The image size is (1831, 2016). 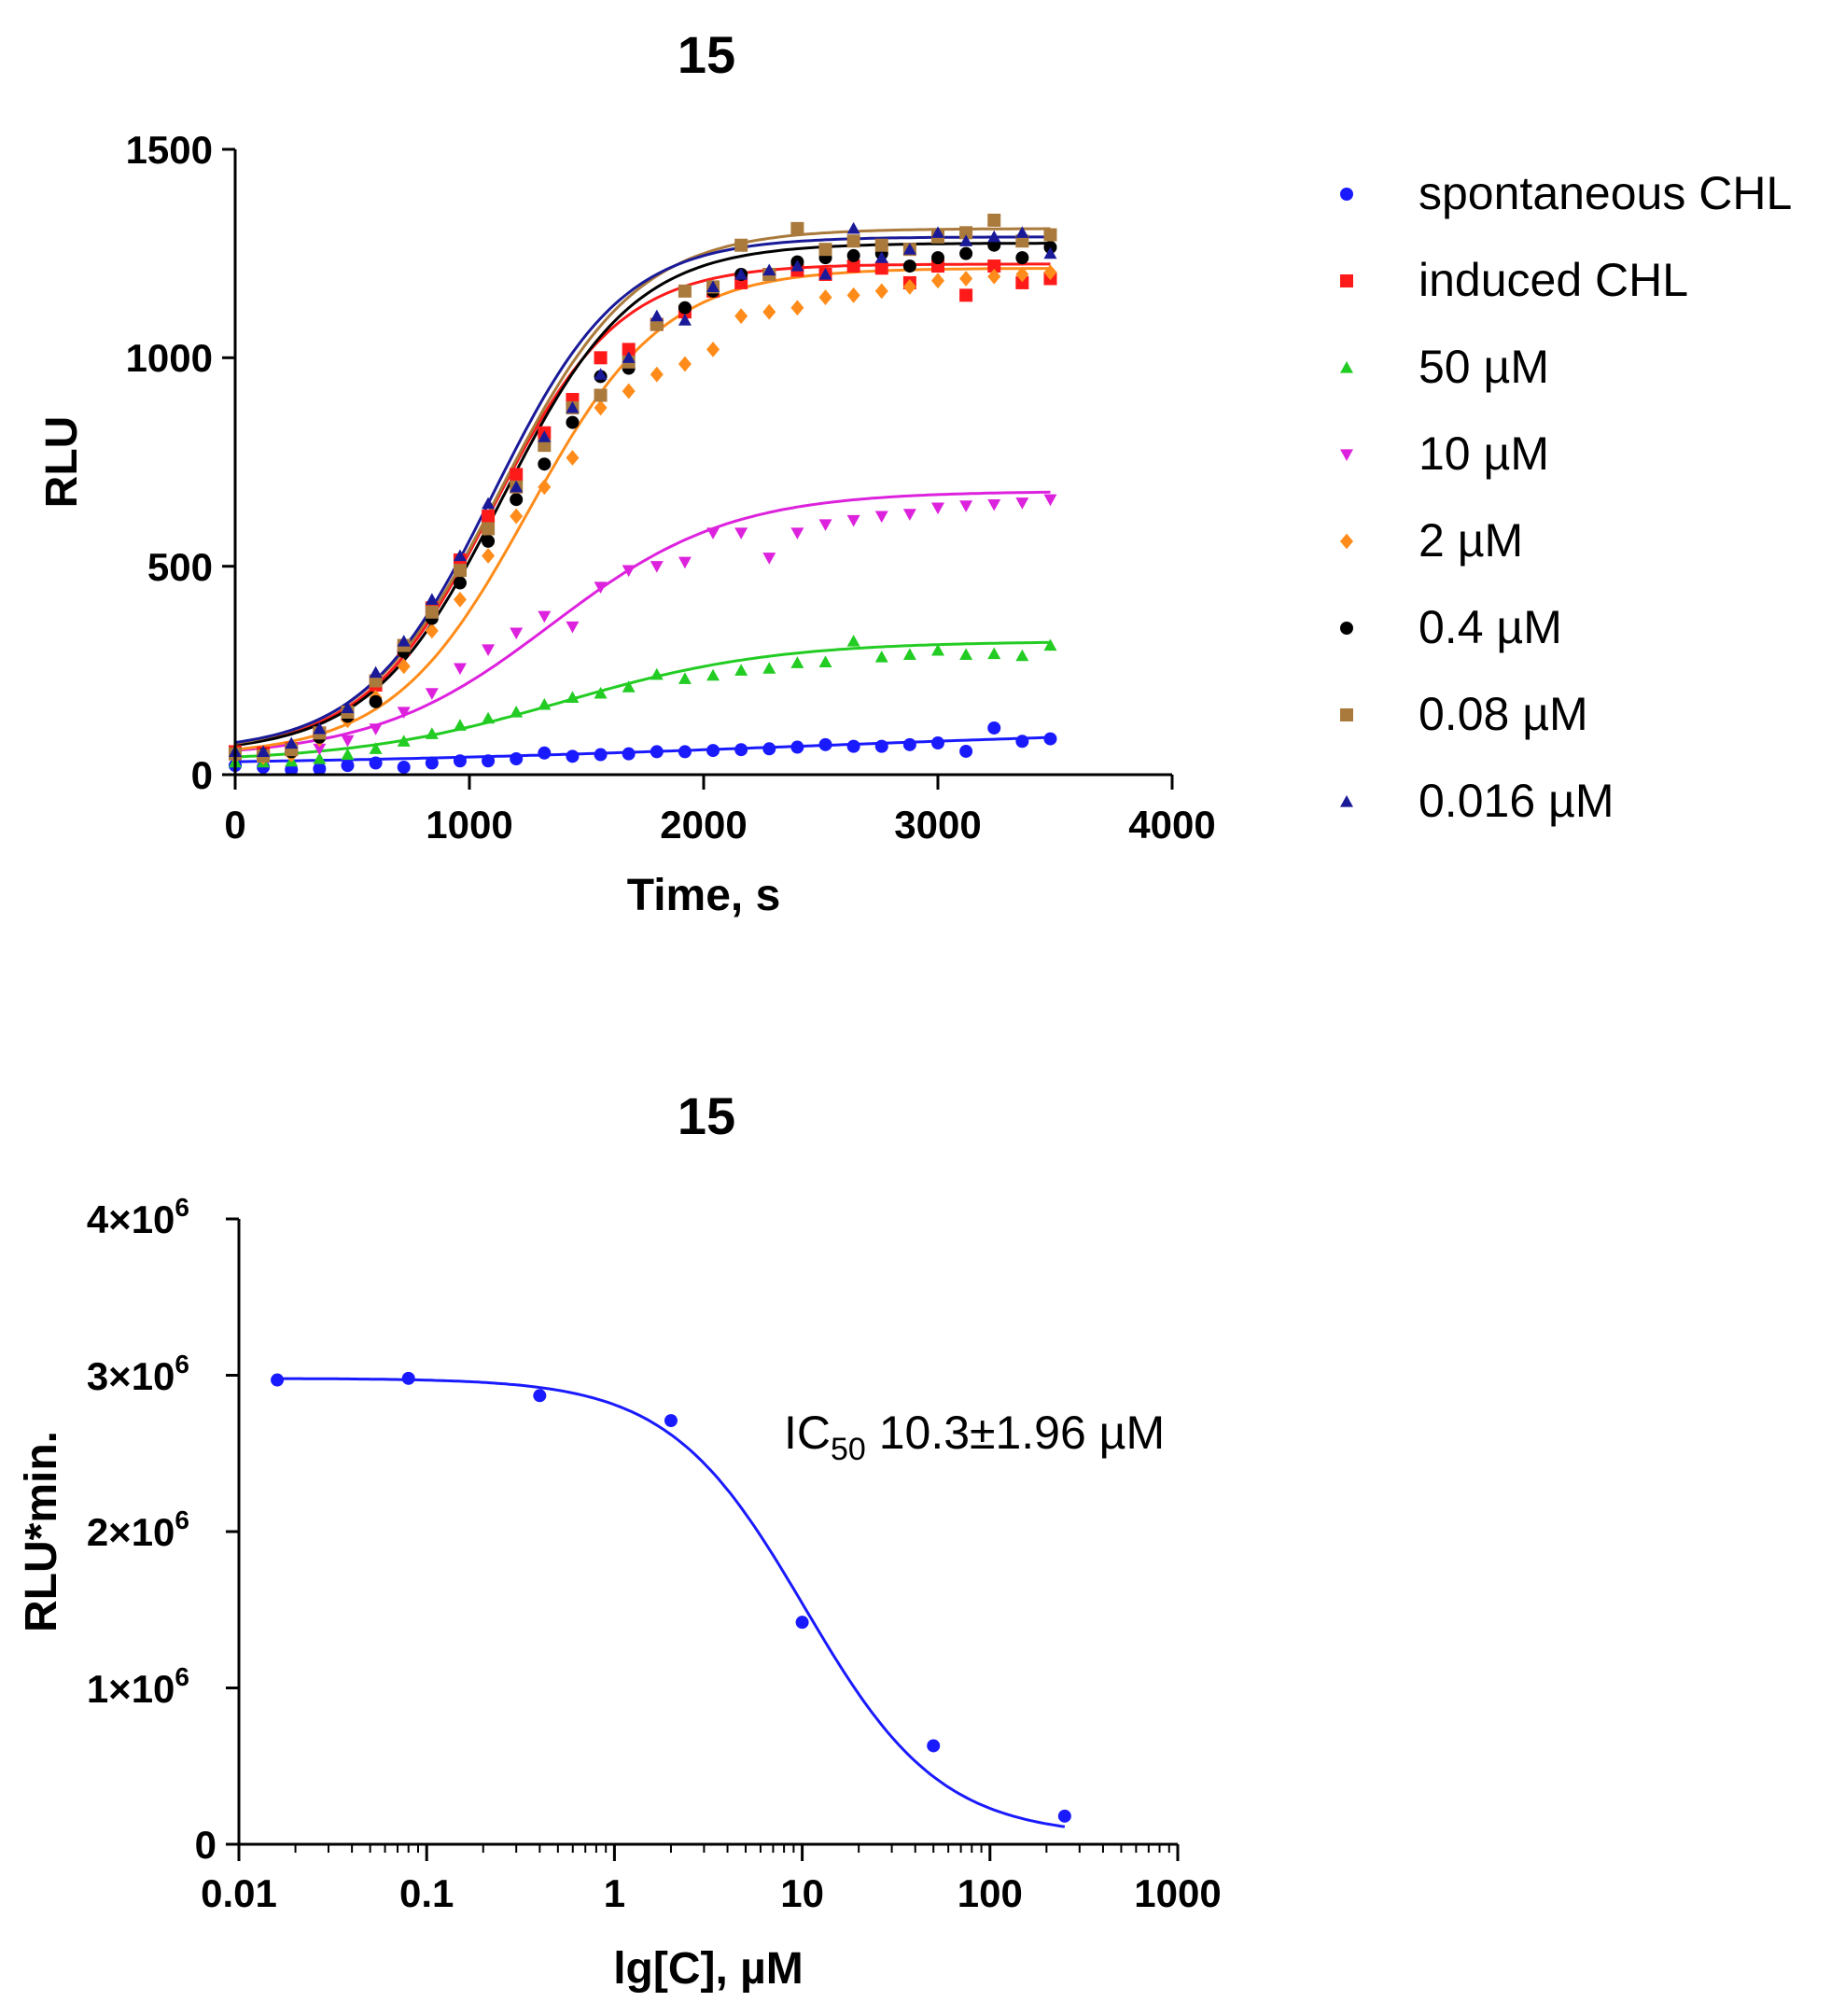 I want to click on ic50-annotation: IC50 10.3±1.96 µM, so click(x=974, y=1437).